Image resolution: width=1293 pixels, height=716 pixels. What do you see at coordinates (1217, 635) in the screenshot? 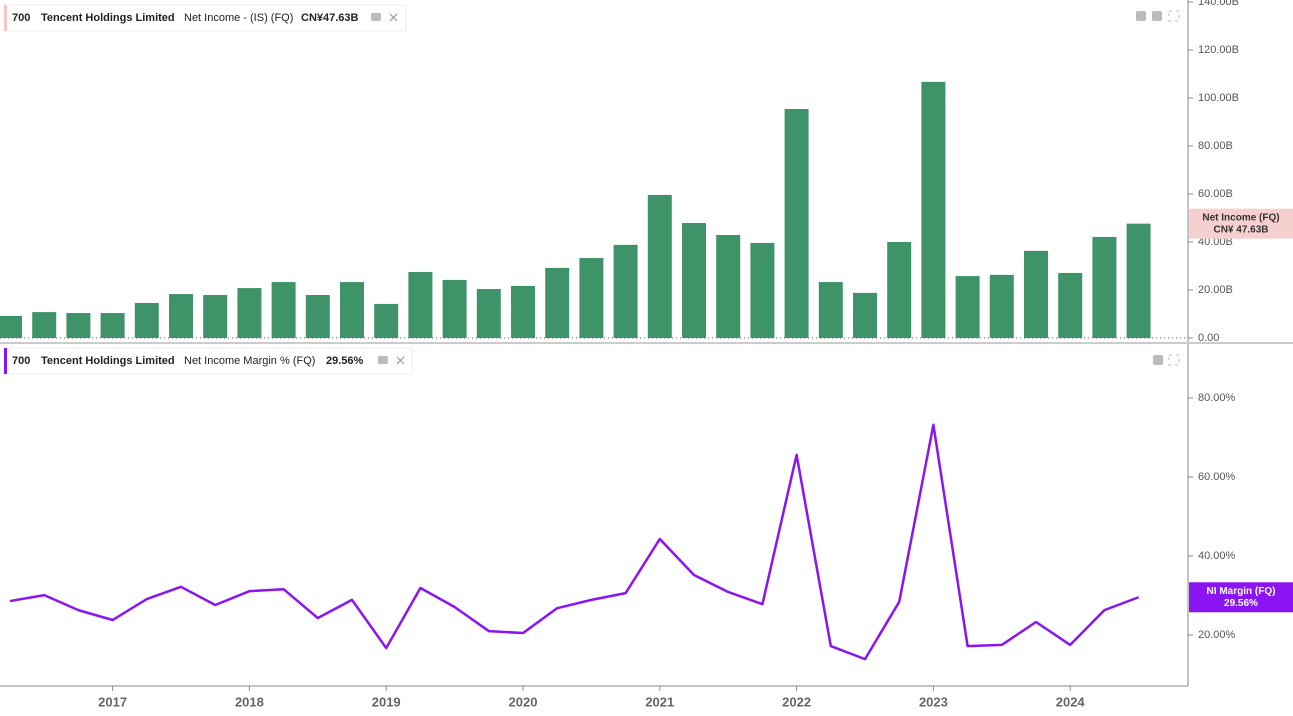
I see `y-tick-label: 20.00%` at bounding box center [1217, 635].